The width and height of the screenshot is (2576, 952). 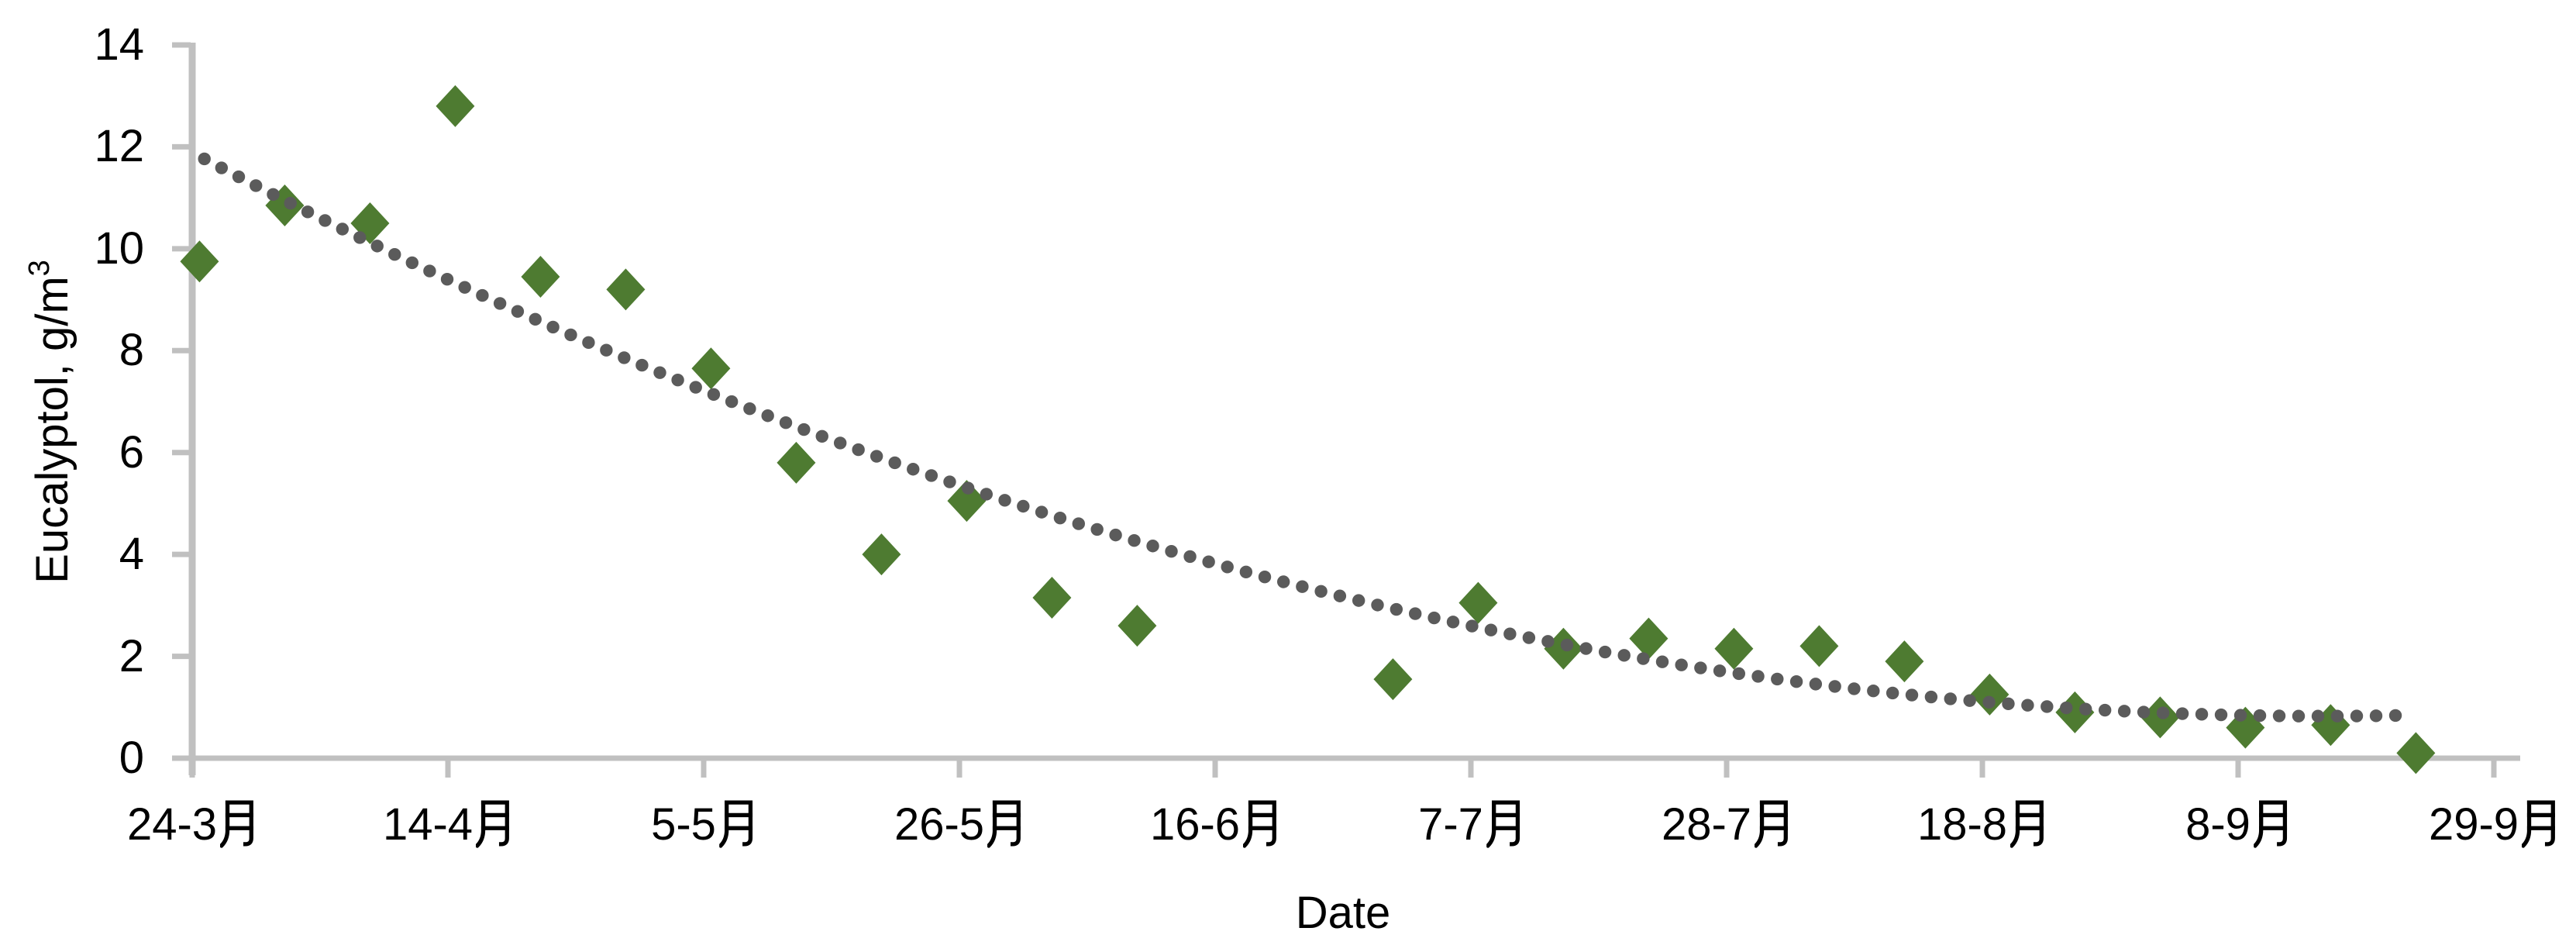 What do you see at coordinates (52, 430) in the screenshot?
I see `y-axis-title-text: Eucalyptol, g/m` at bounding box center [52, 430].